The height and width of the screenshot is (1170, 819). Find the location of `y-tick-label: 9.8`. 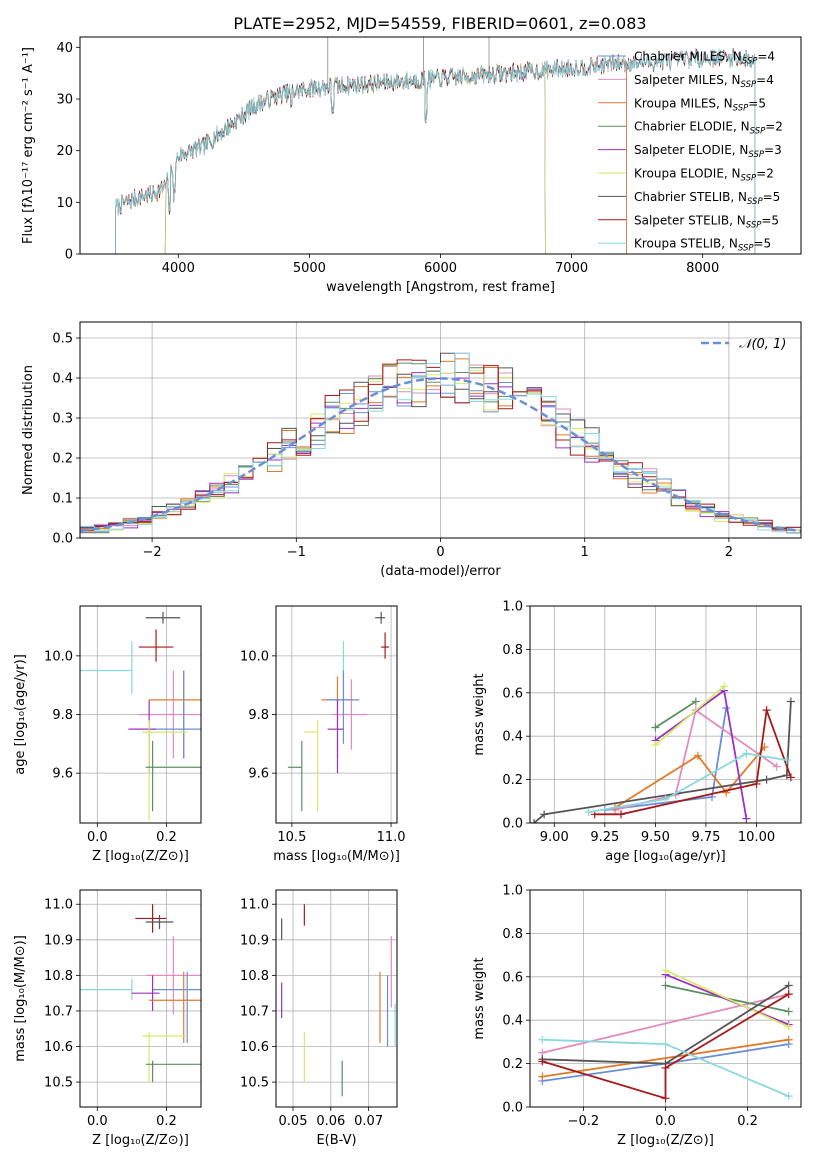

y-tick-label: 9.8 is located at coordinates (258, 715).